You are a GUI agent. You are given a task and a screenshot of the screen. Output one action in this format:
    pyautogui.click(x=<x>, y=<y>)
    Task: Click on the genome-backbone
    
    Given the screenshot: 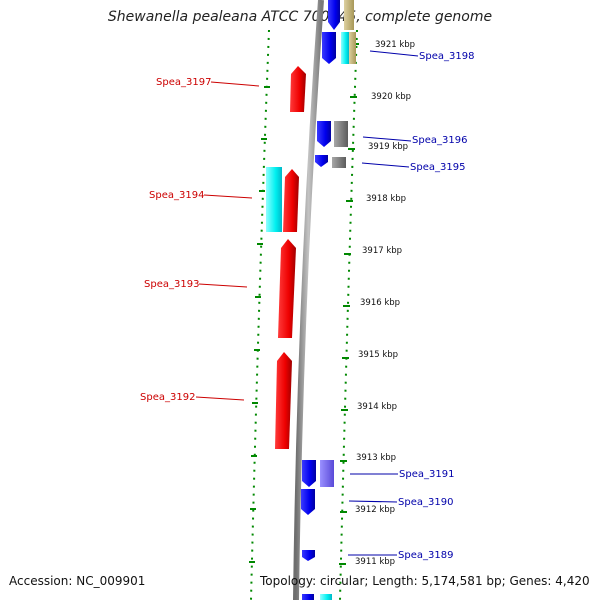 What is the action you would take?
    pyautogui.click(x=308, y=300)
    